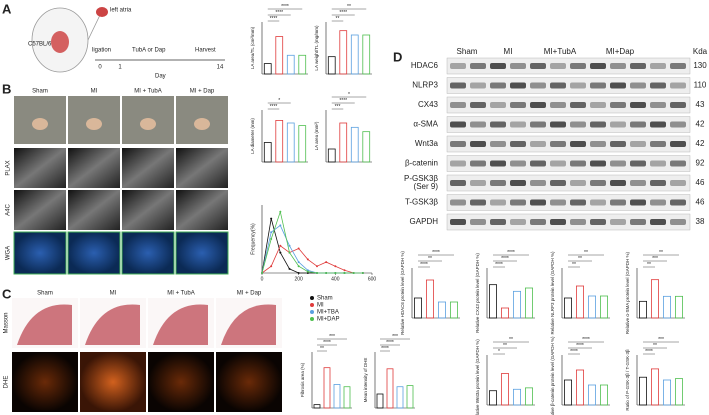 This screenshot has width=709, height=415. I want to click on x-tick-label: 400, so click(335, 279).